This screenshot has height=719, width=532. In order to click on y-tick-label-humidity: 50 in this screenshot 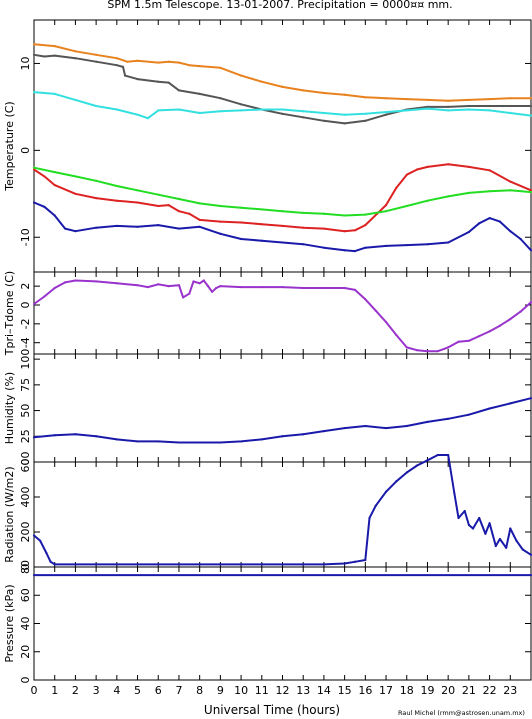, I will do `click(25, 411)`.